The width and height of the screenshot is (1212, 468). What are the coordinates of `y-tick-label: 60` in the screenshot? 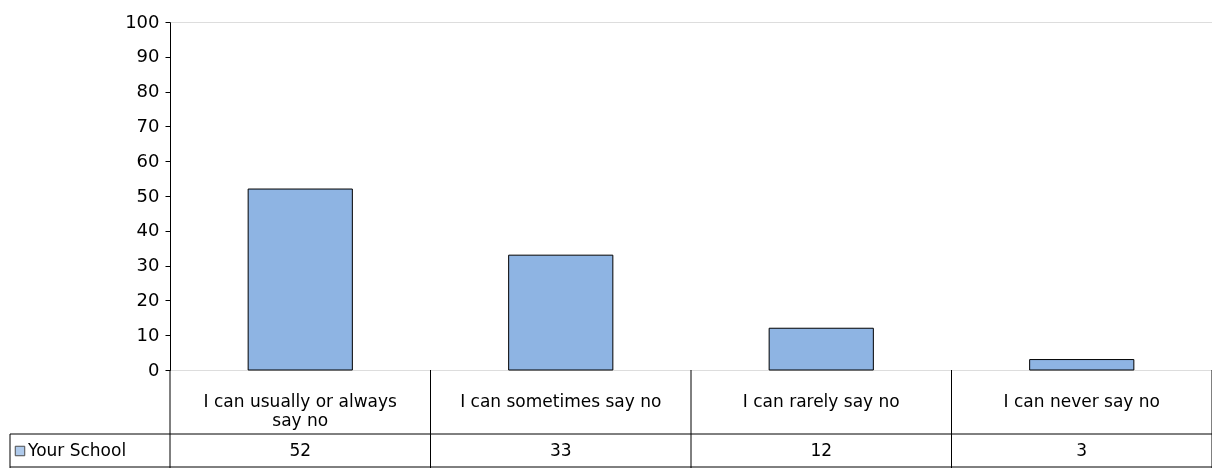 It's located at (148, 160).